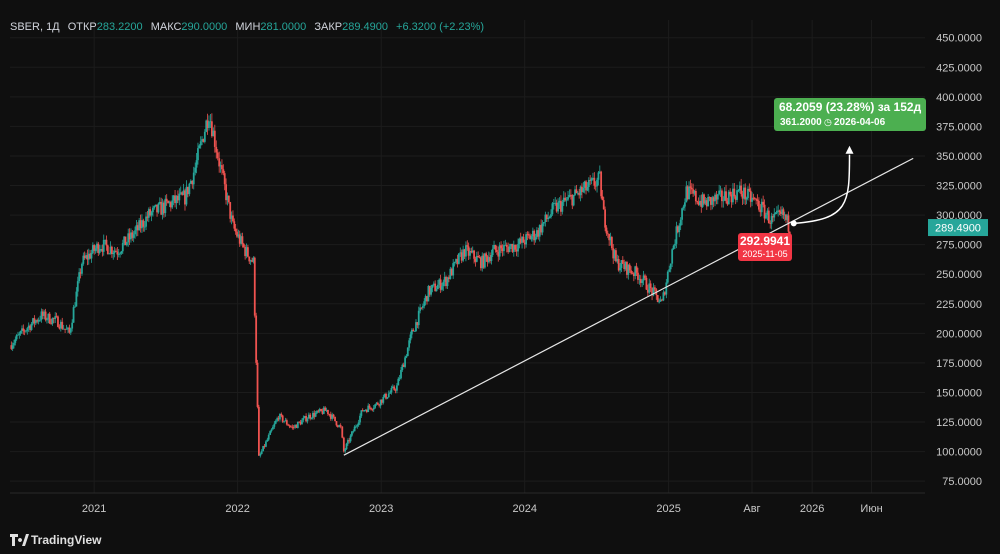 This screenshot has width=1000, height=554. What do you see at coordinates (871, 509) in the screenshot?
I see `x-tick-label: Июн` at bounding box center [871, 509].